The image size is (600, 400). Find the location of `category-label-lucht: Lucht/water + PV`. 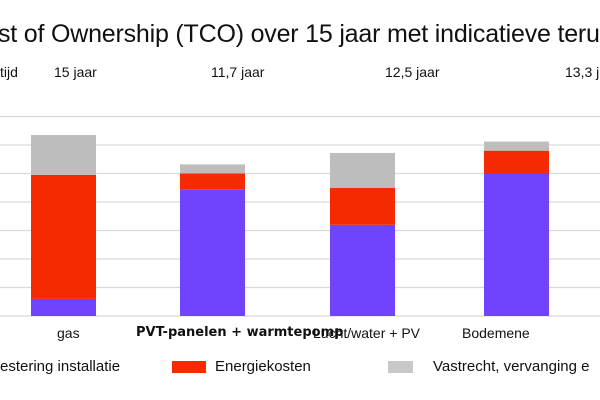

category-label-lucht: Lucht/water + PV is located at coordinates (367, 333).